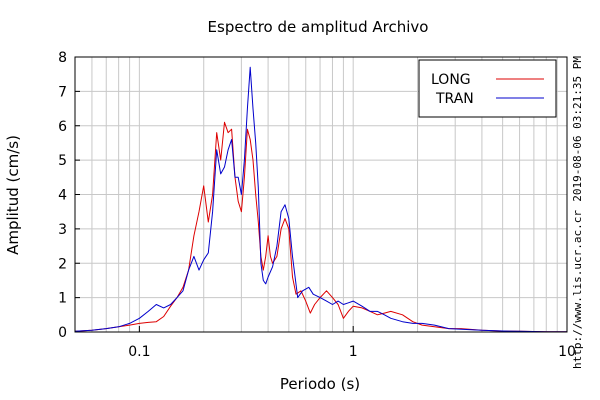 The image size is (600, 400). What do you see at coordinates (62, 230) in the screenshot?
I see `y-tick-label: 3` at bounding box center [62, 230].